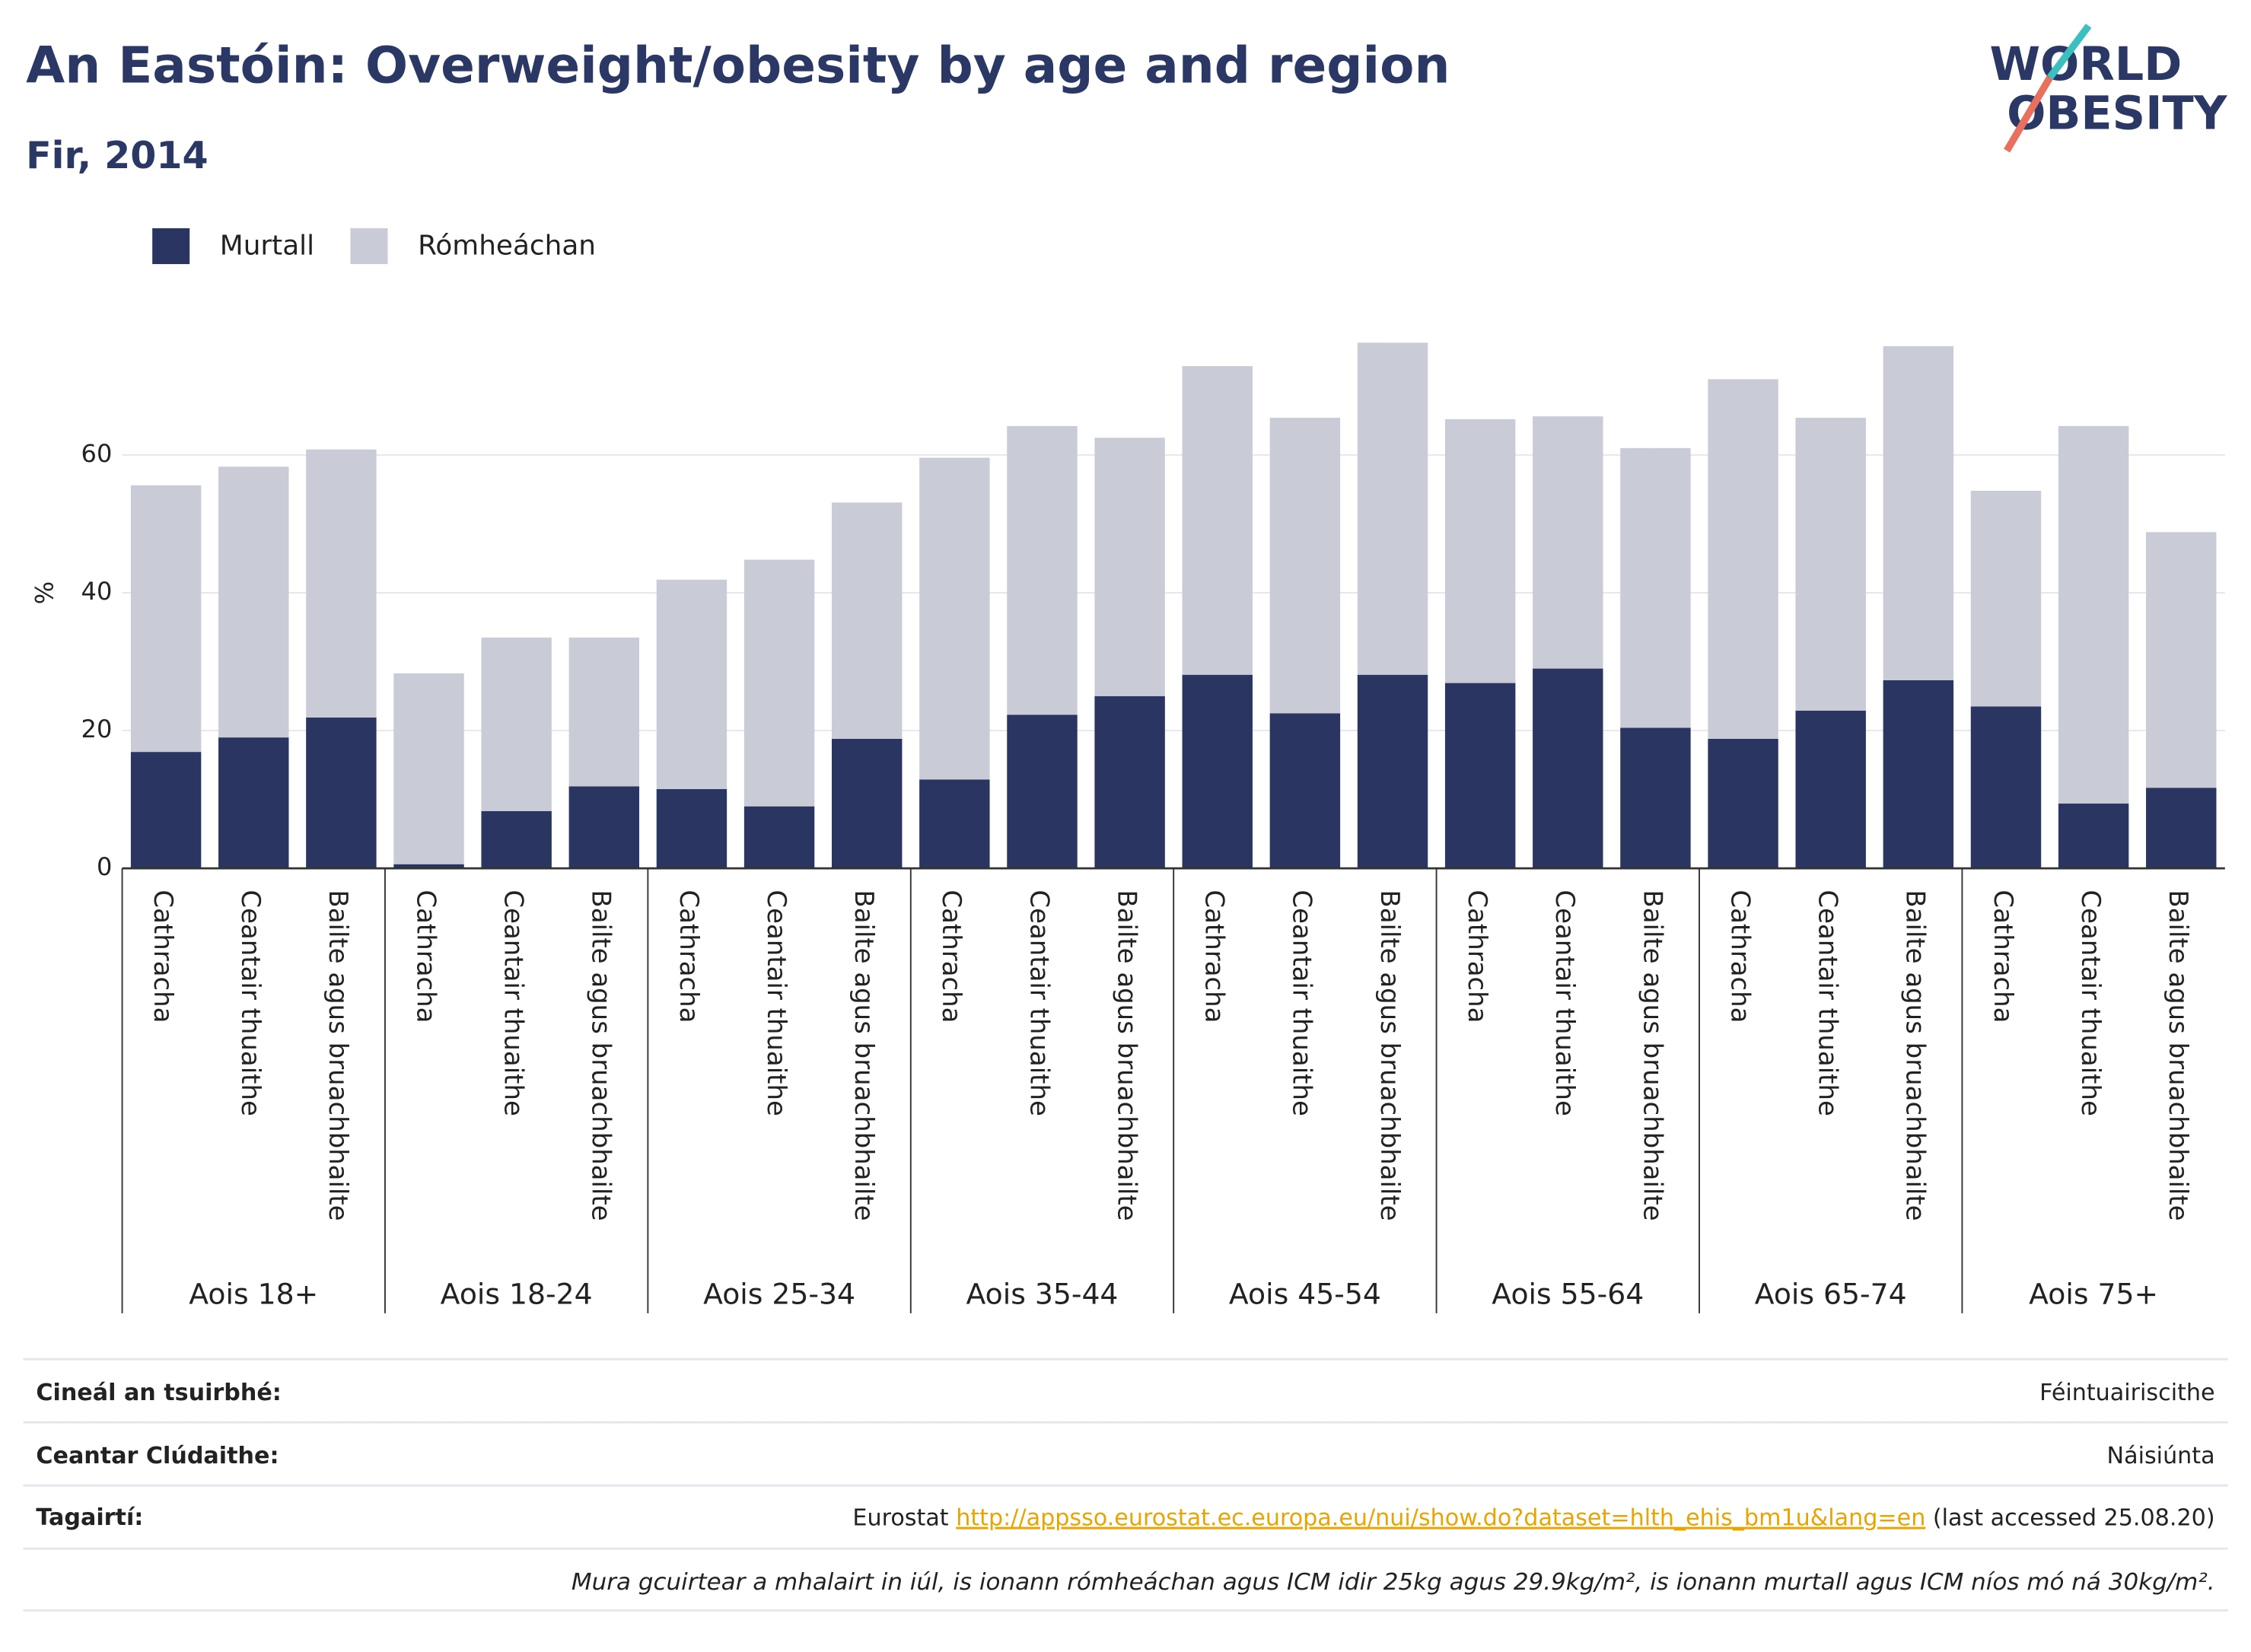  I want to click on group-label: Aois 25-34, so click(779, 1294).